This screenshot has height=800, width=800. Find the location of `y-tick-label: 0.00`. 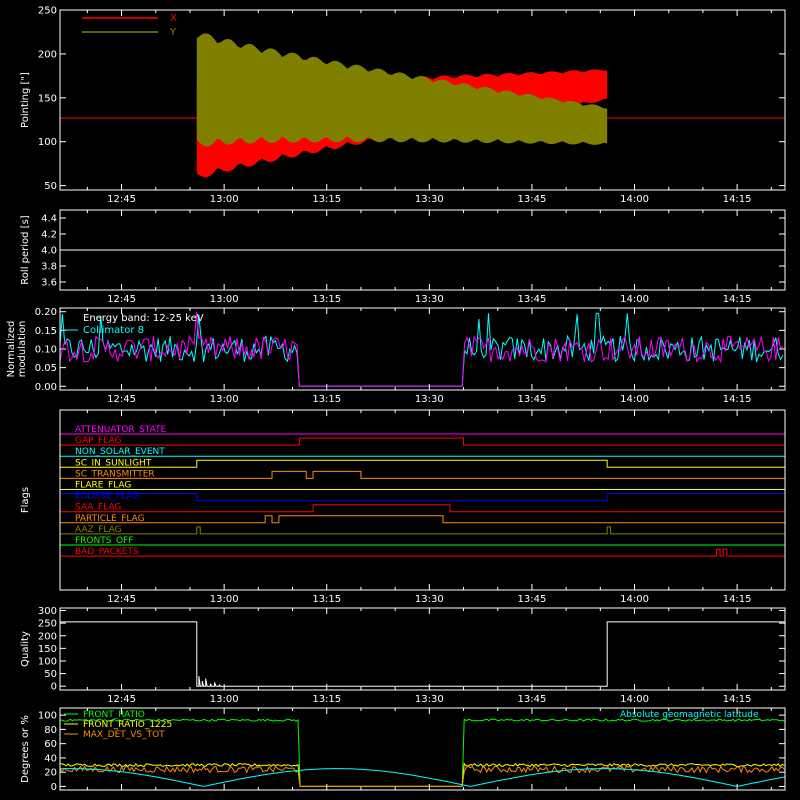

y-tick-label: 0.00 is located at coordinates (46, 387).